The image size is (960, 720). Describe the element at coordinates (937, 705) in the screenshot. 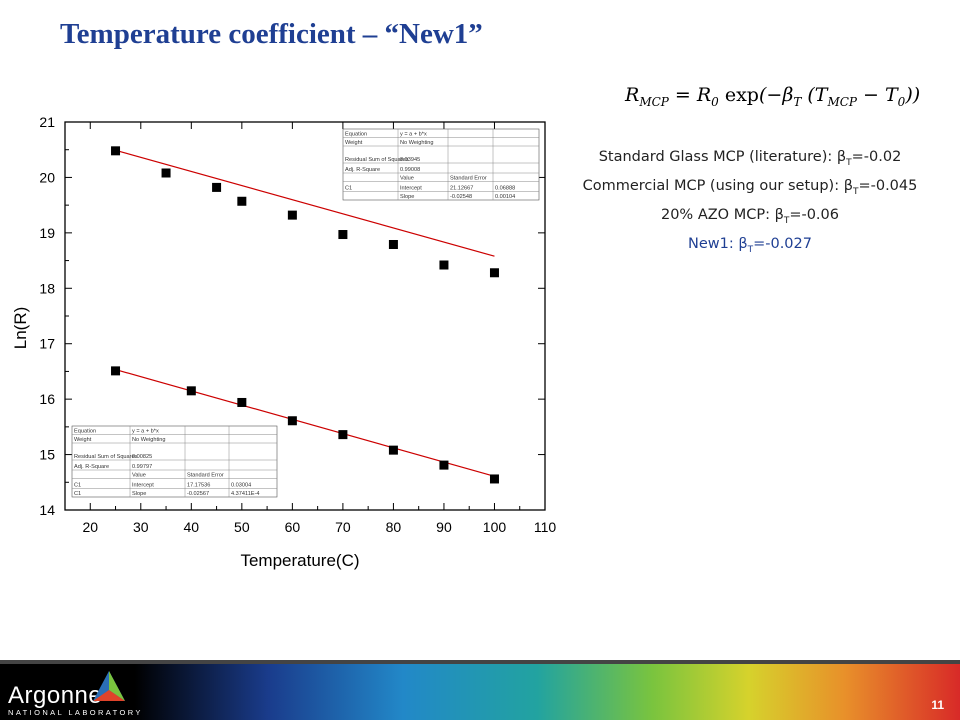

I see `page-number: 11` at that location.